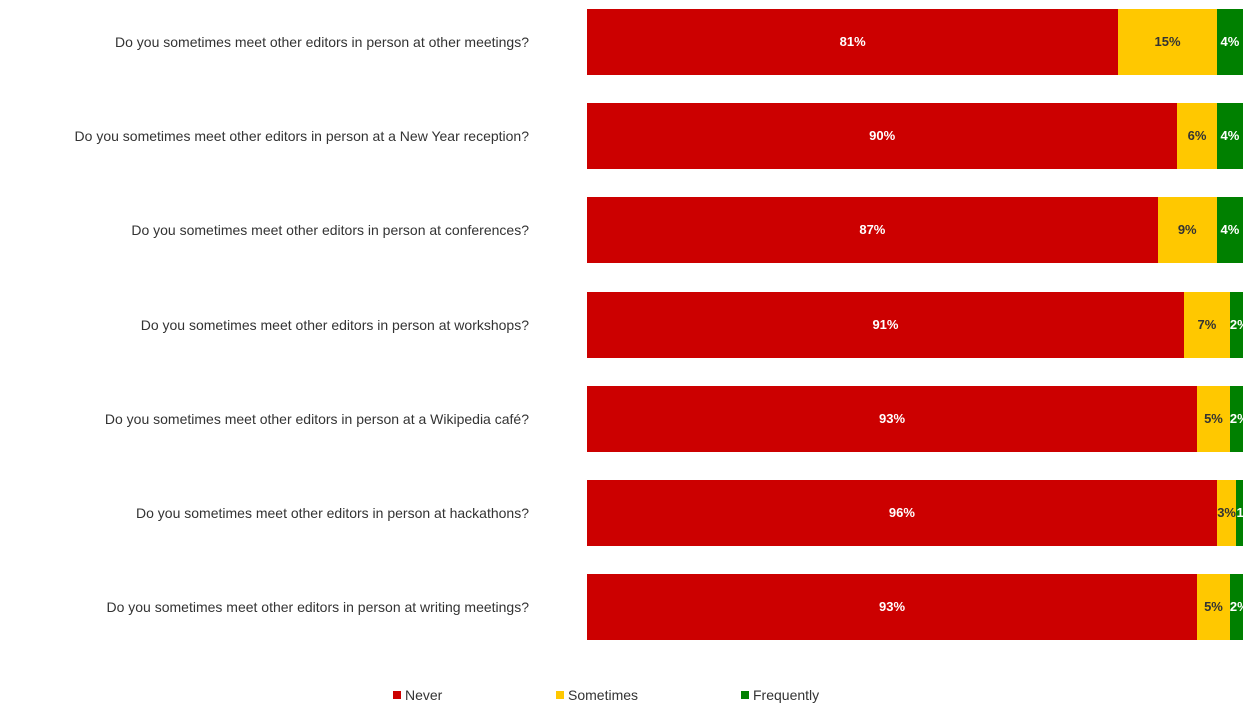 This screenshot has width=1243, height=706. Describe the element at coordinates (786, 695) in the screenshot. I see `legend-label: Frequently` at that location.